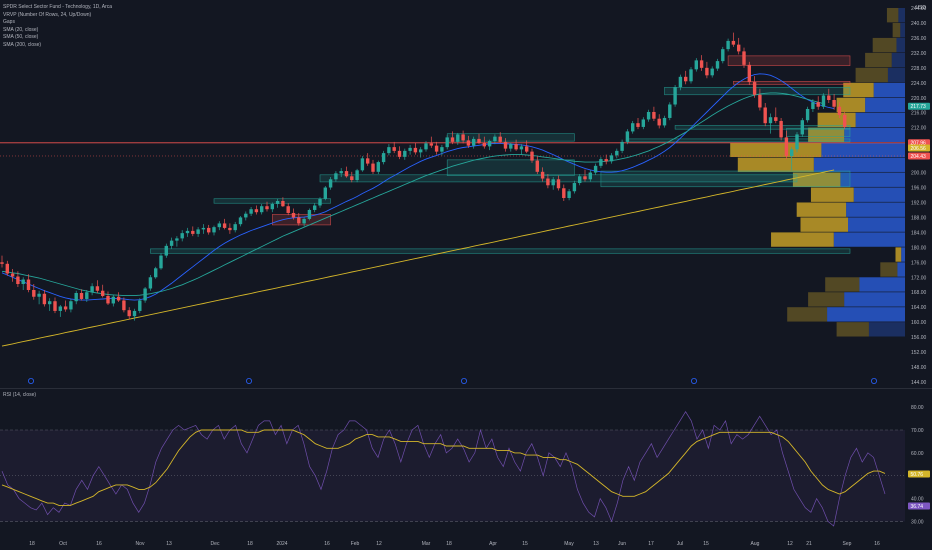 Image resolution: width=932 pixels, height=550 pixels. Describe the element at coordinates (919, 9) in the screenshot. I see `price-y-tick-label: 244.00` at that location.